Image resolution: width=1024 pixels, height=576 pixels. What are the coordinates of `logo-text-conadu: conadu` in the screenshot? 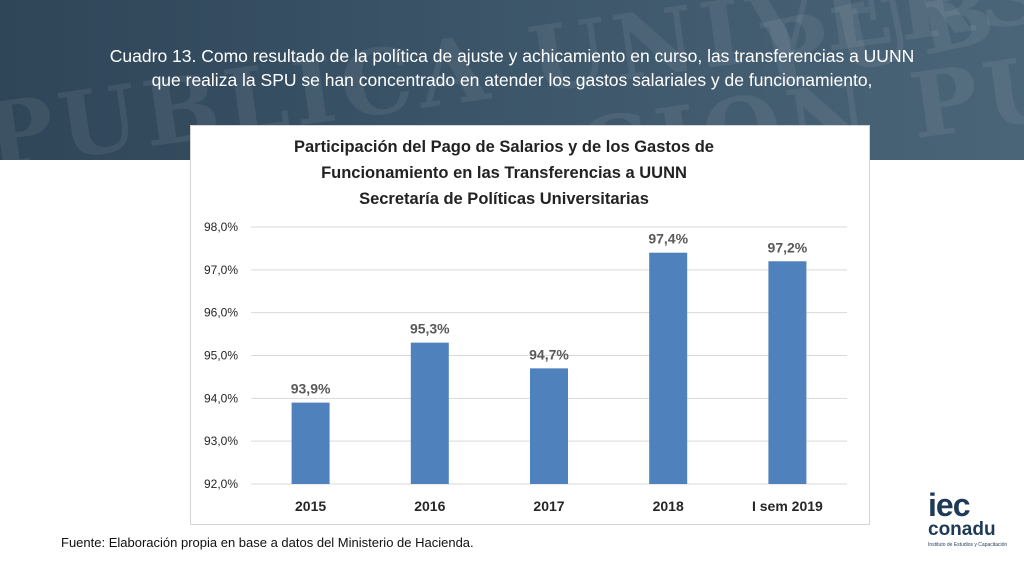 It's located at (962, 529).